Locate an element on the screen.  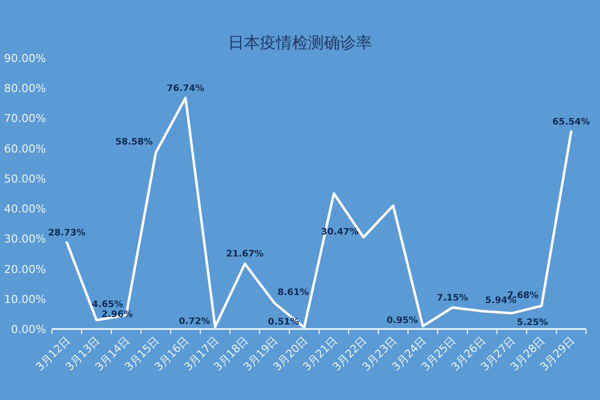
data-label: 65.54% is located at coordinates (571, 123).